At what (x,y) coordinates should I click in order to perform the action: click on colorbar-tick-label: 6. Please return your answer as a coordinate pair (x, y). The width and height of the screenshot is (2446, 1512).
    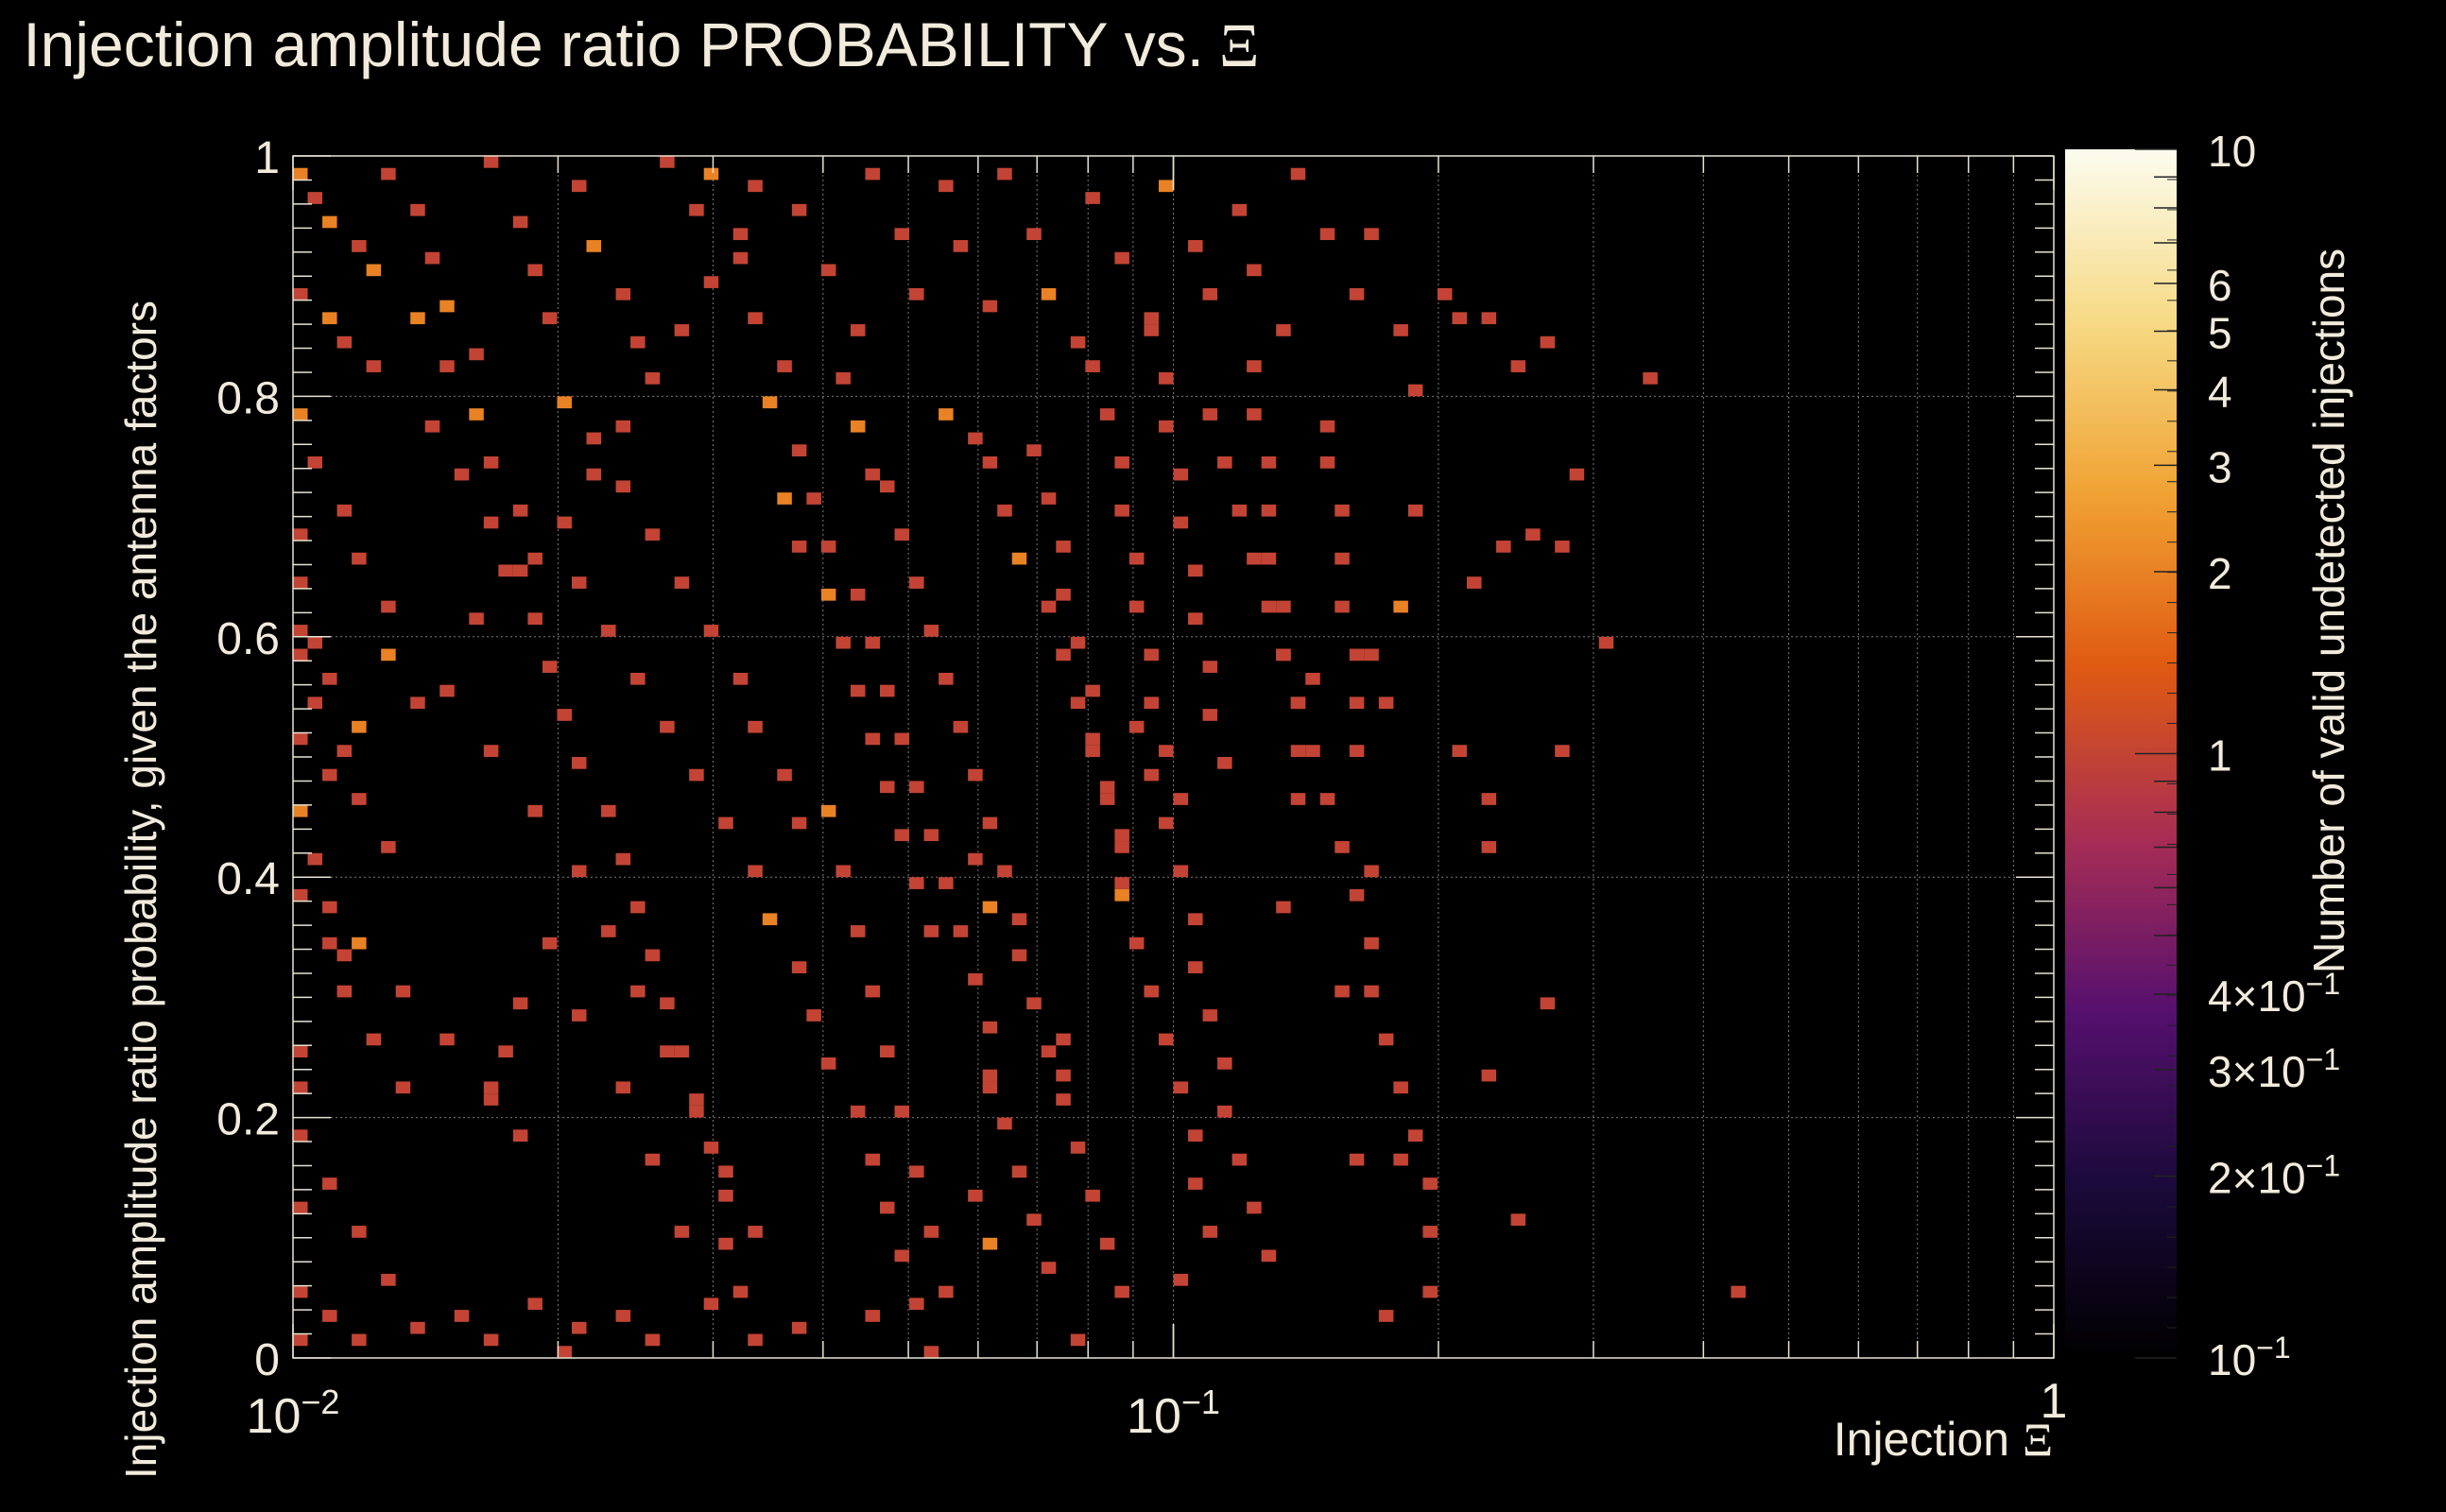
    Looking at the image, I should click on (2220, 285).